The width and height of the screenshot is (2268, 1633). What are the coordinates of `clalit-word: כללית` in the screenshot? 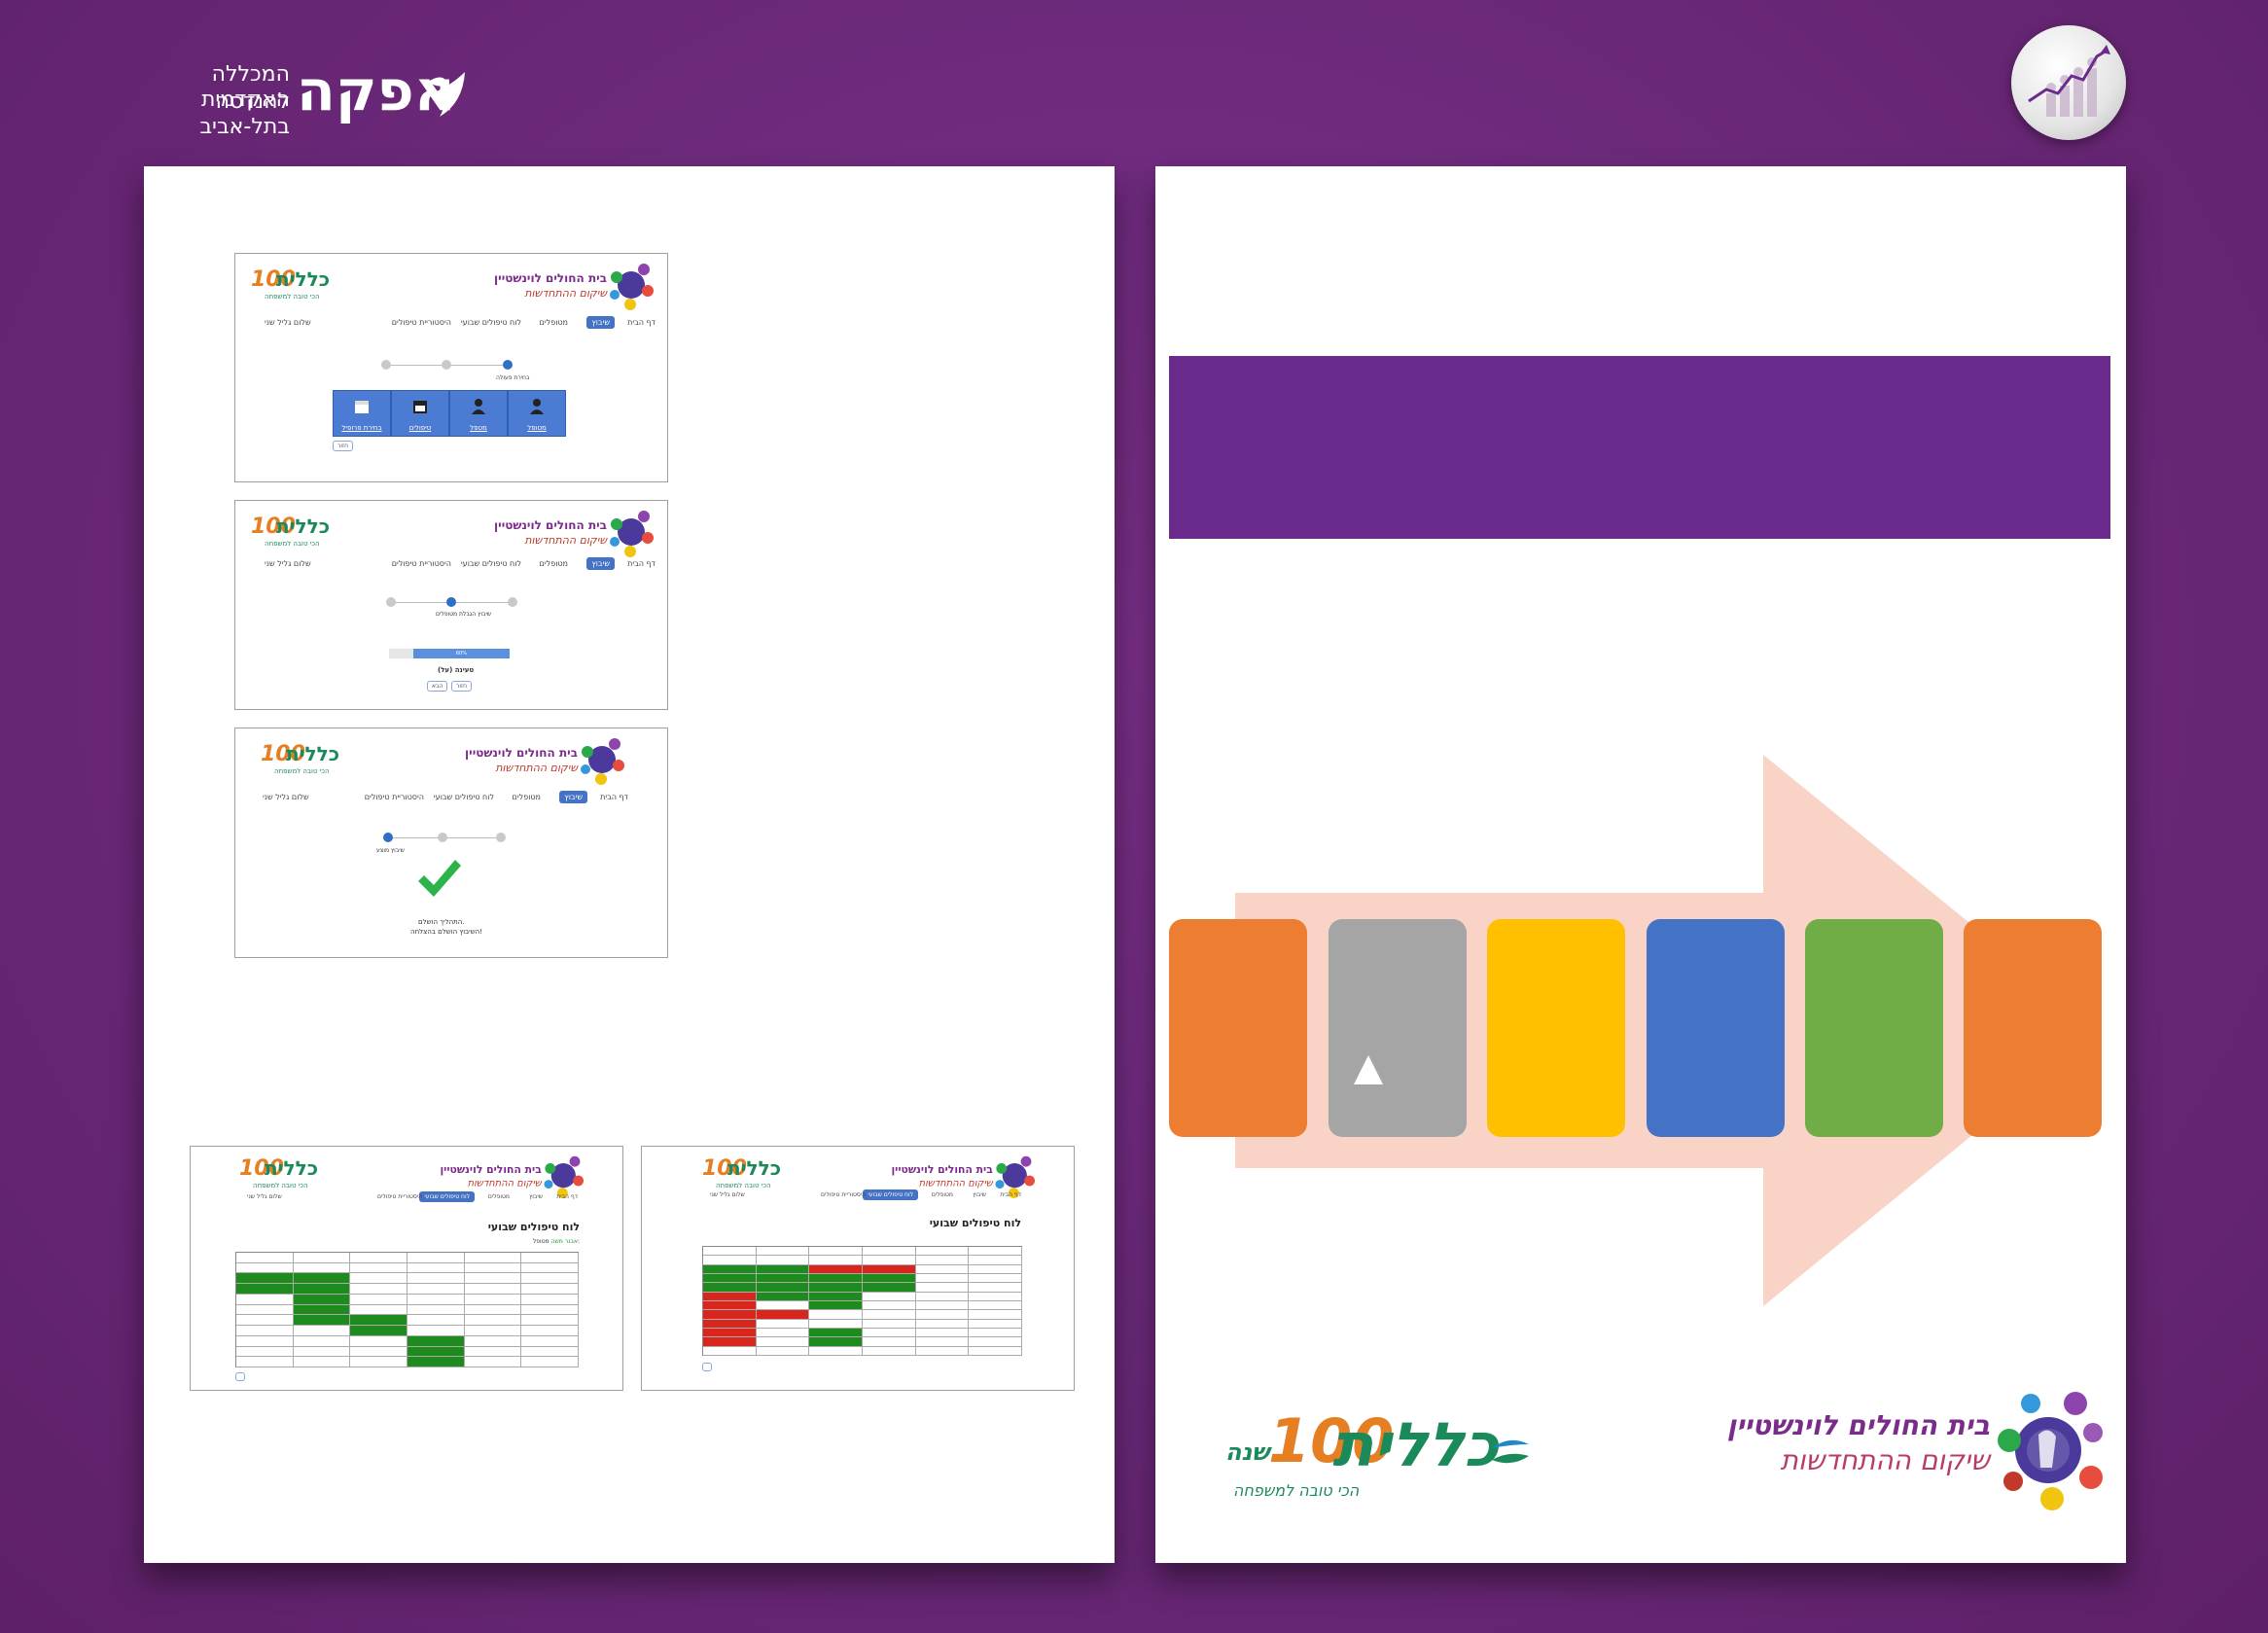 It's located at (303, 526).